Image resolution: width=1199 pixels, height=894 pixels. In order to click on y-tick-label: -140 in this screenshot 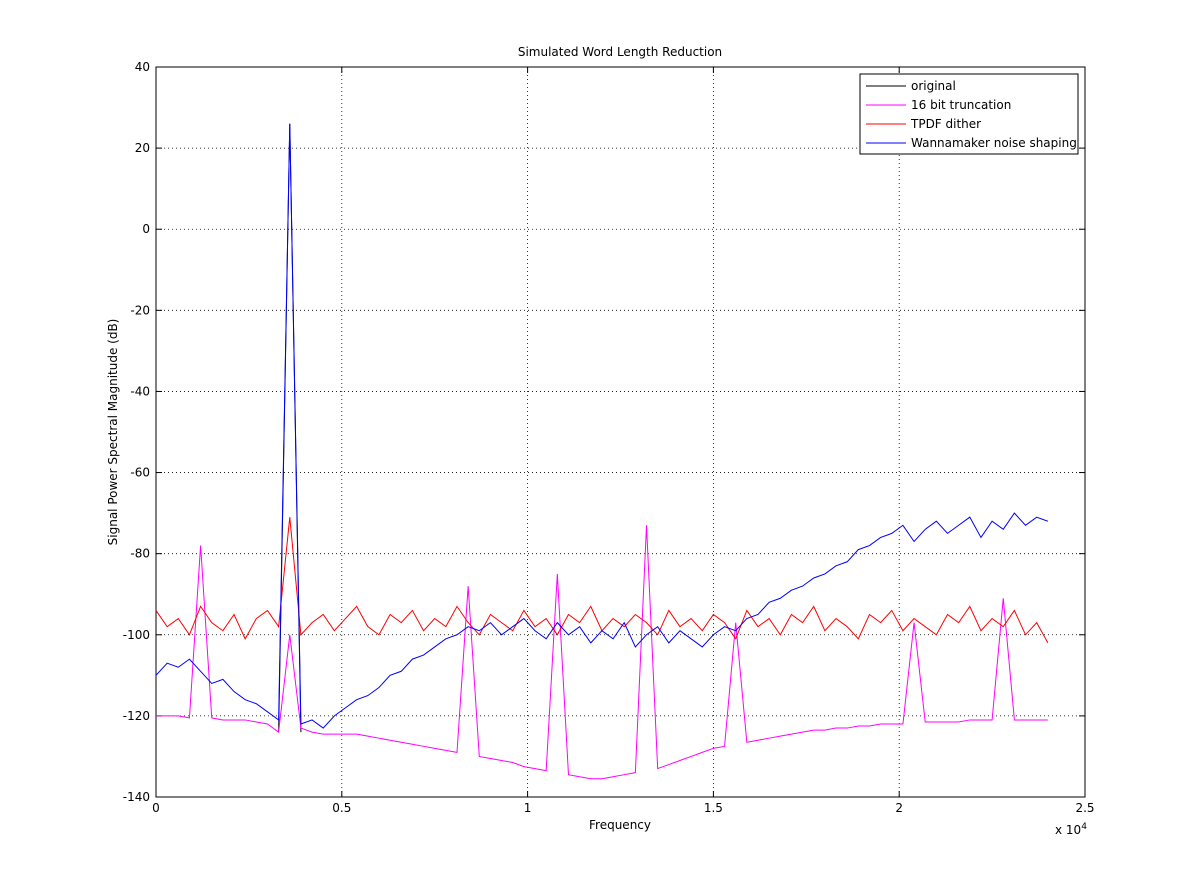, I will do `click(136, 797)`.